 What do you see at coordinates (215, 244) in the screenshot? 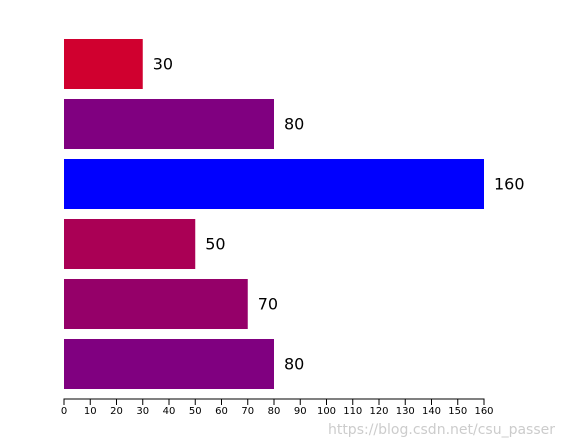
I see `value-label: 50` at bounding box center [215, 244].